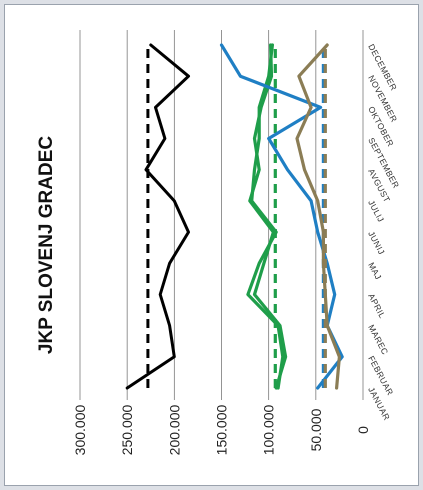 The height and width of the screenshot is (490, 423). I want to click on y-tick-label: 0, so click(363, 430).